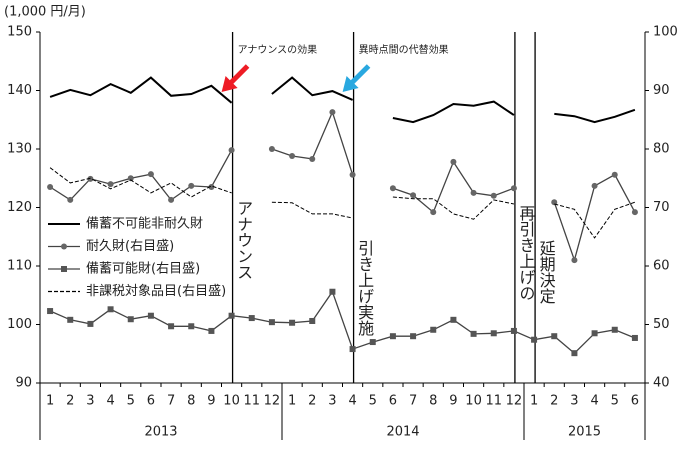 This screenshot has height=449, width=680. I want to click on y-tick-label: 100, so click(19, 324).